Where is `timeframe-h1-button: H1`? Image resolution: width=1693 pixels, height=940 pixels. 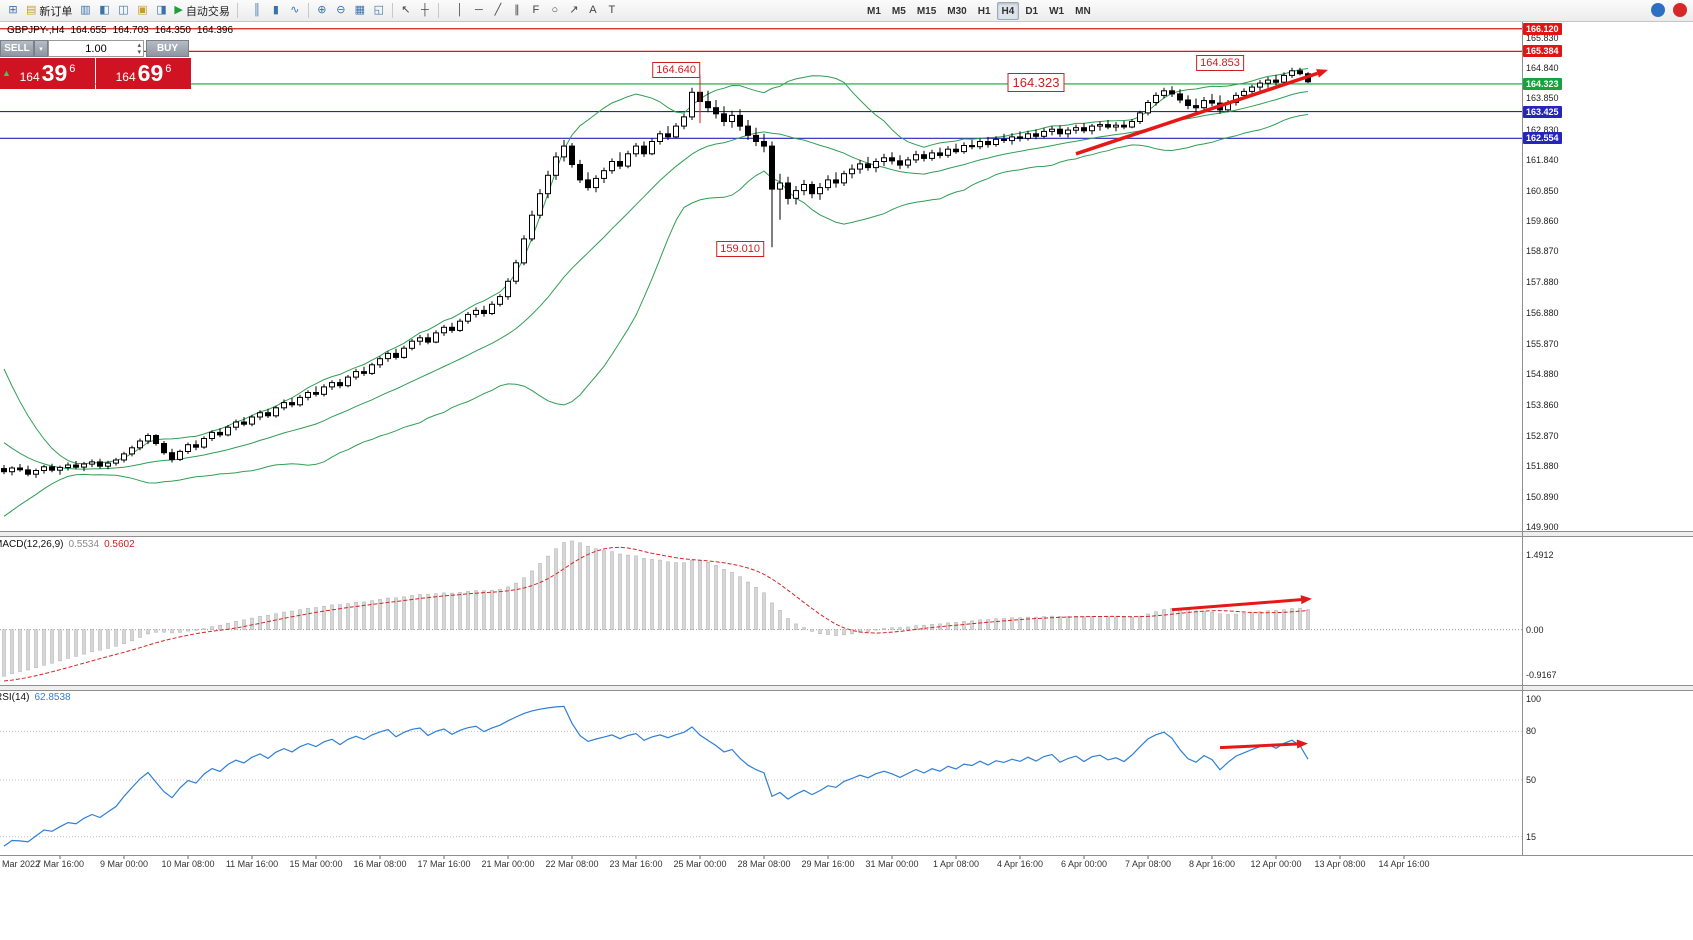
timeframe-h1-button: H1 is located at coordinates (984, 11).